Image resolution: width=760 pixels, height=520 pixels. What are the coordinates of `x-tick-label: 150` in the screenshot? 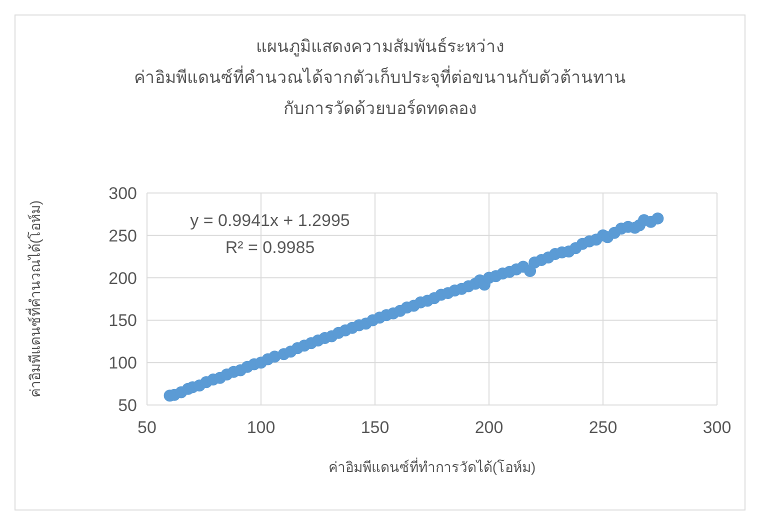 It's located at (375, 427).